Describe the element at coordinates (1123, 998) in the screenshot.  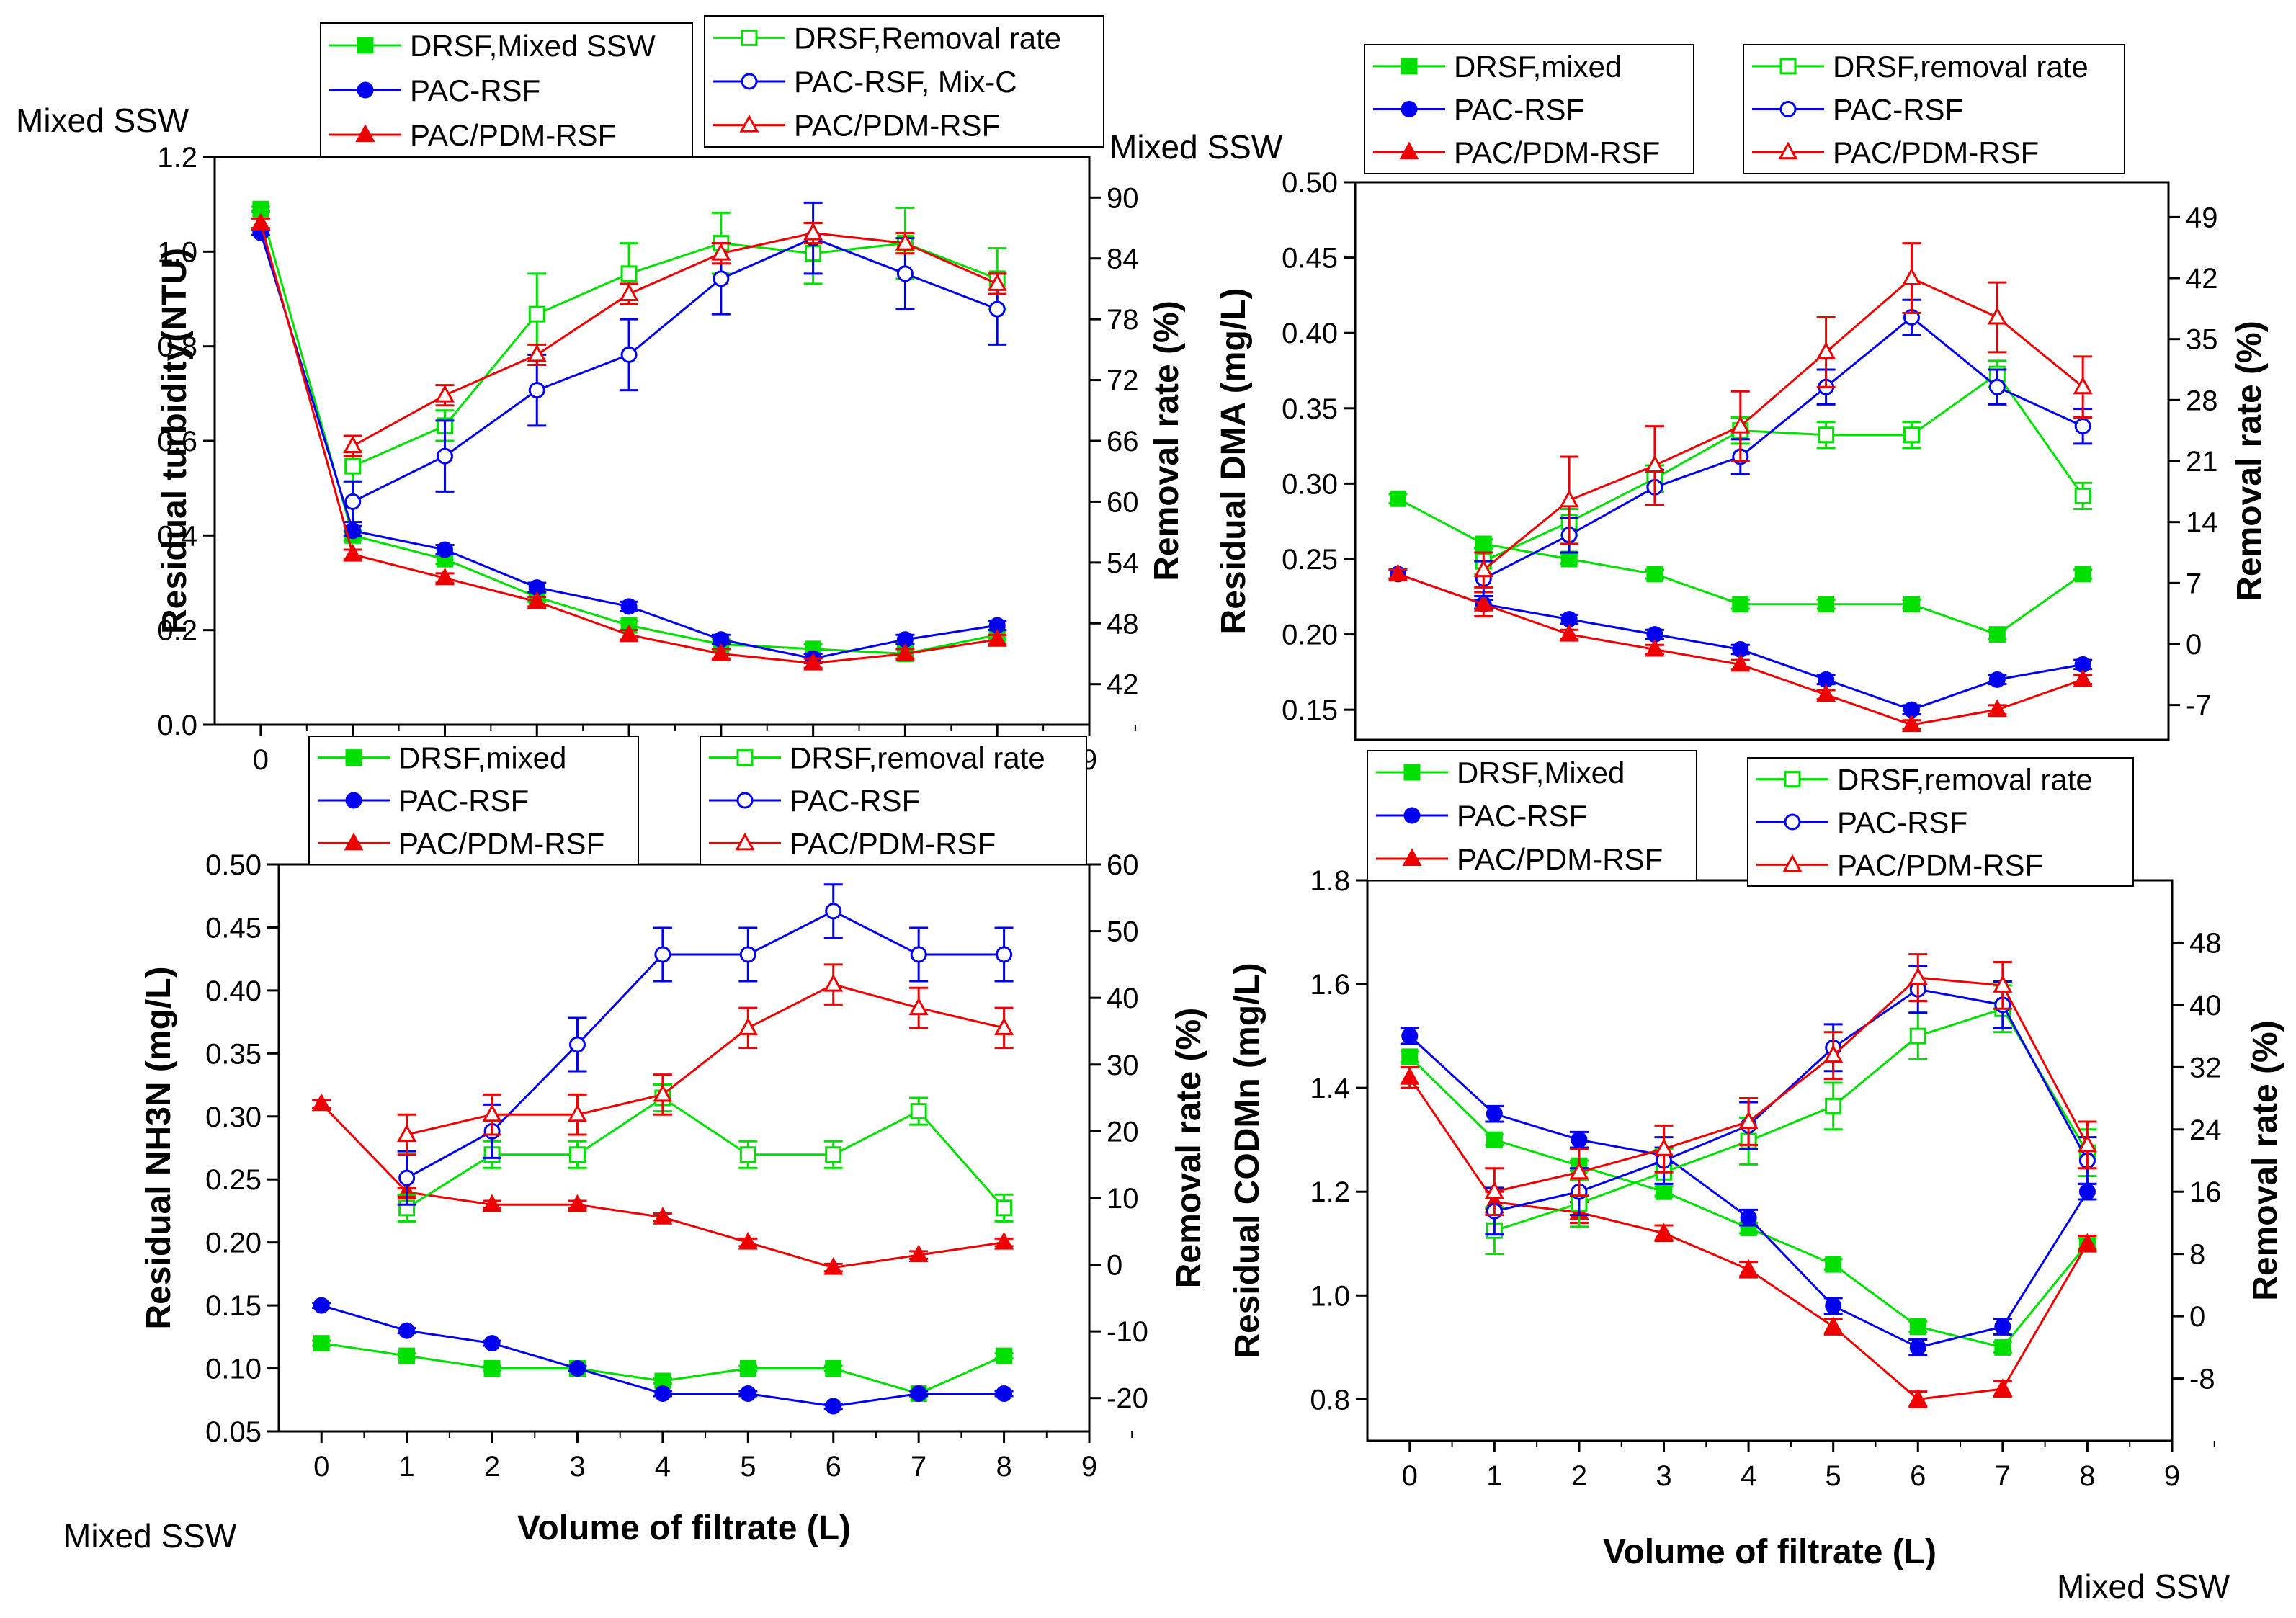
I see `y2-tick-label: 40` at that location.